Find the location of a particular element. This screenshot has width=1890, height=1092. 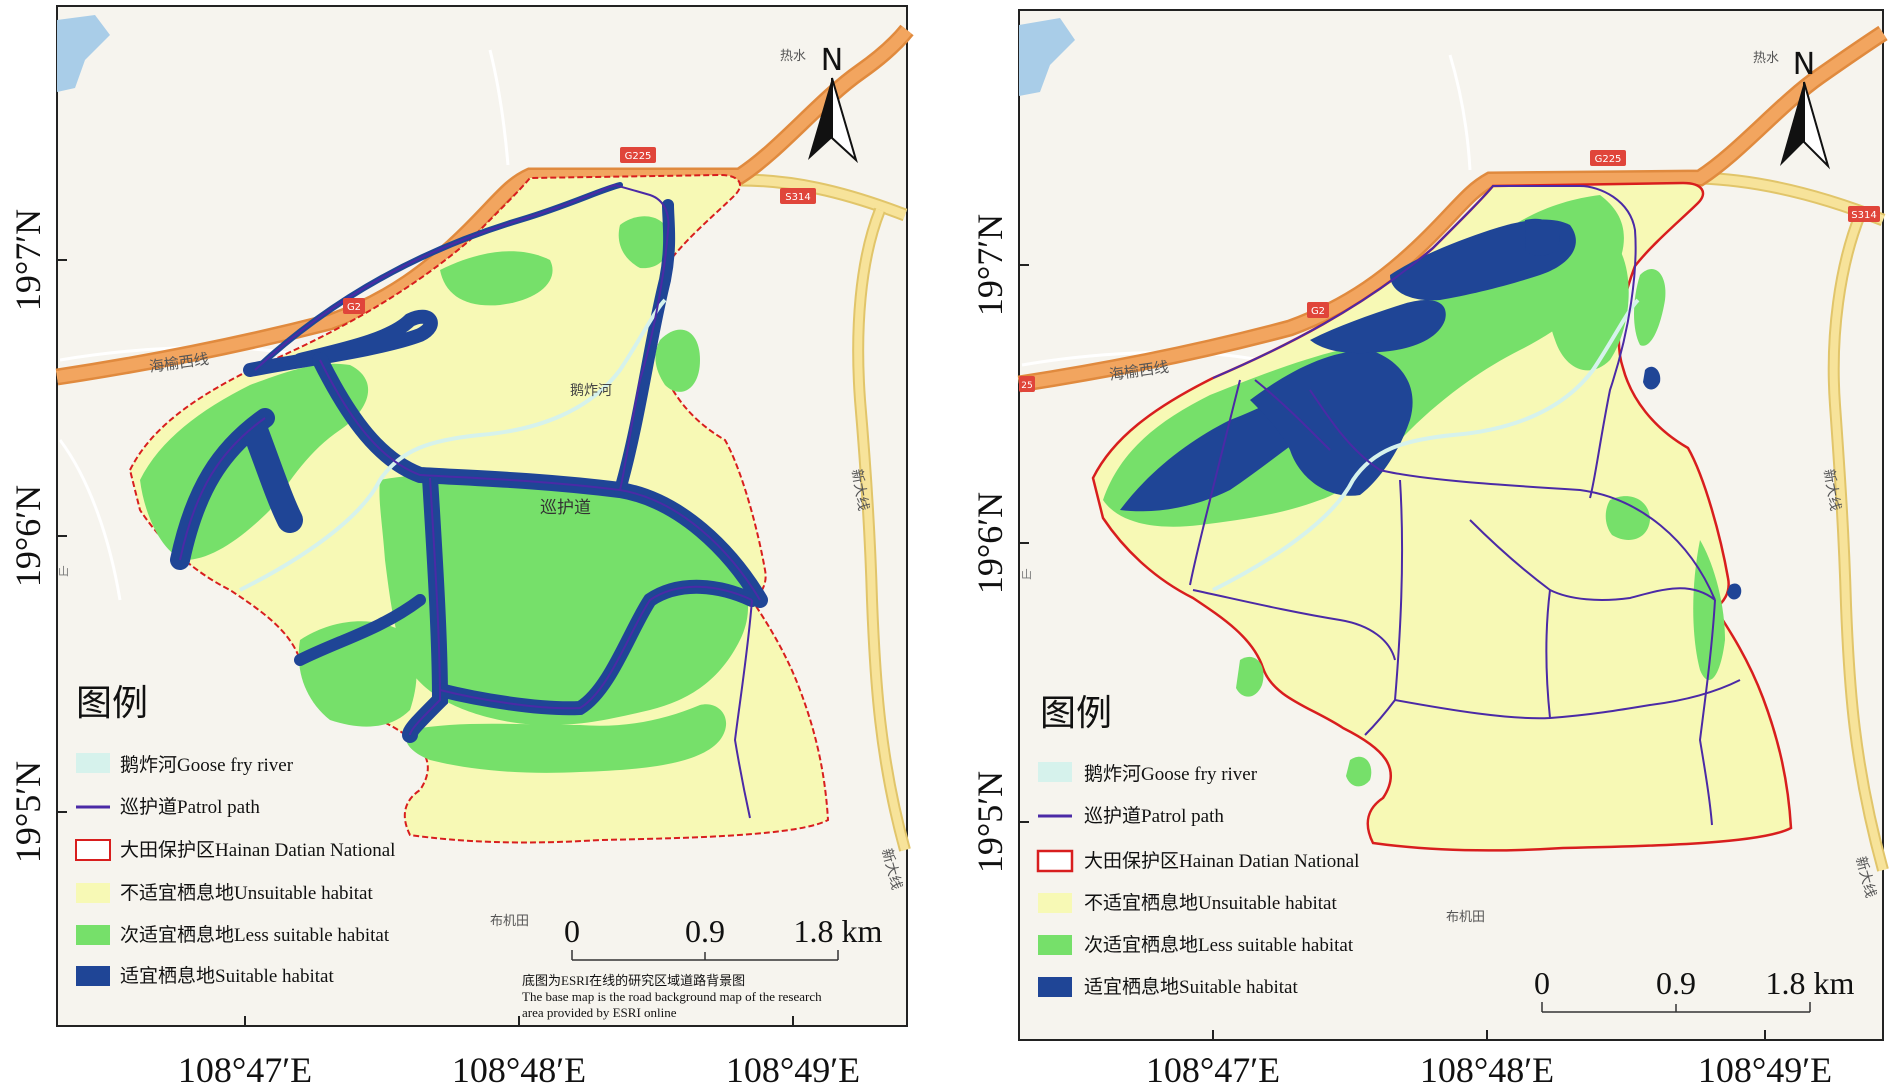

right-shield-g225: G225 is located at coordinates (1608, 158).